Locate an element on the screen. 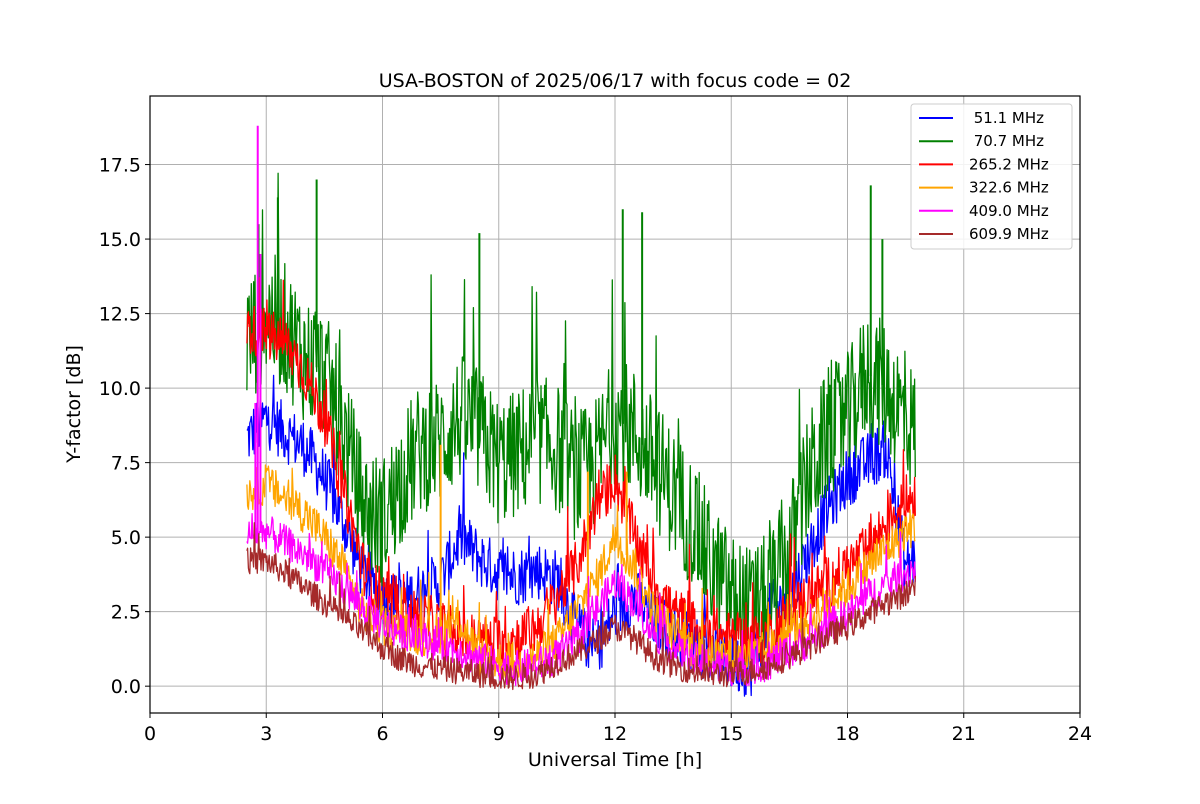 This screenshot has height=804, width=1200. y-tick-label: 15.0 is located at coordinates (120, 240).